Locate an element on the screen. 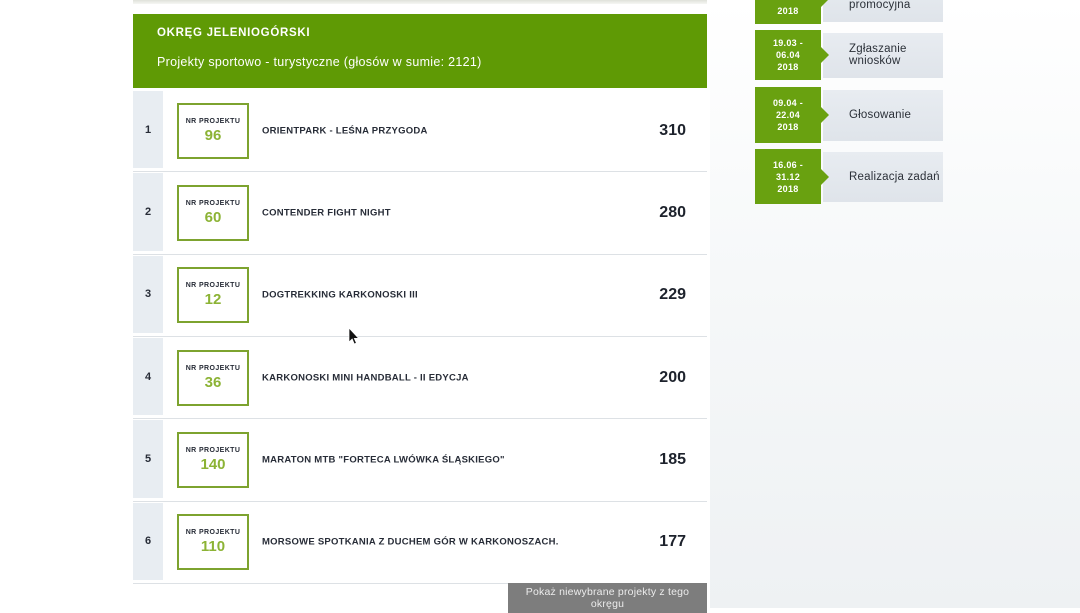 The image size is (1080, 613). rank-badge: 2 is located at coordinates (148, 212).